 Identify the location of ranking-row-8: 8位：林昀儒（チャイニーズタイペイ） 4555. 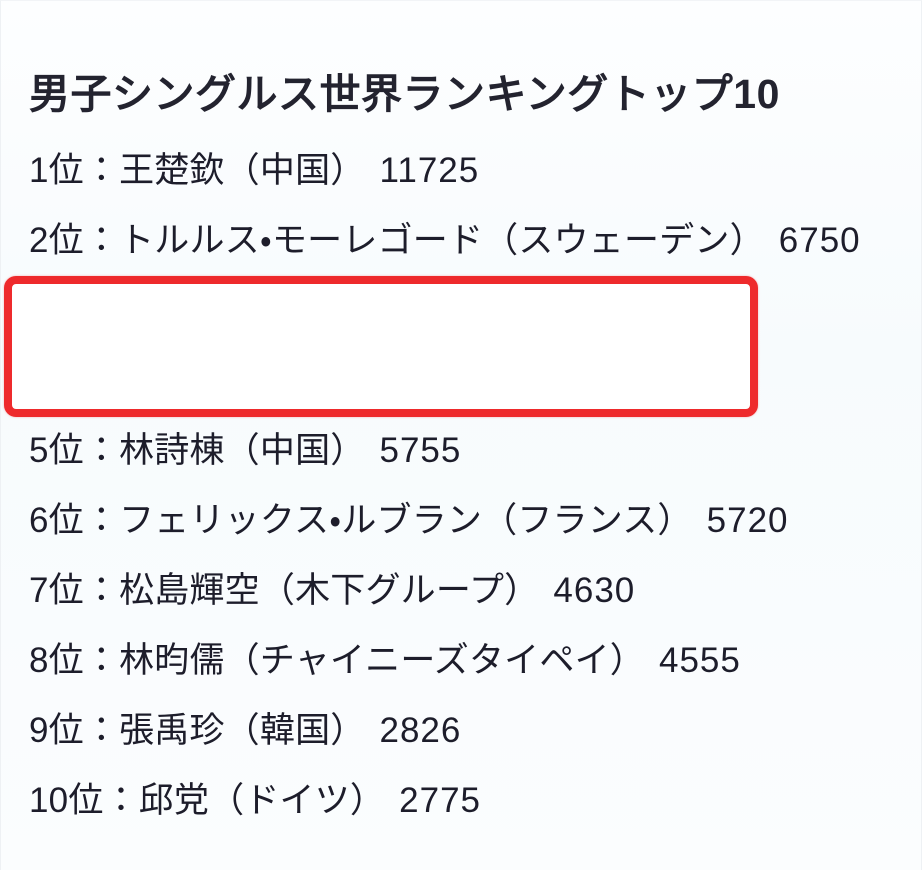
(461, 660).